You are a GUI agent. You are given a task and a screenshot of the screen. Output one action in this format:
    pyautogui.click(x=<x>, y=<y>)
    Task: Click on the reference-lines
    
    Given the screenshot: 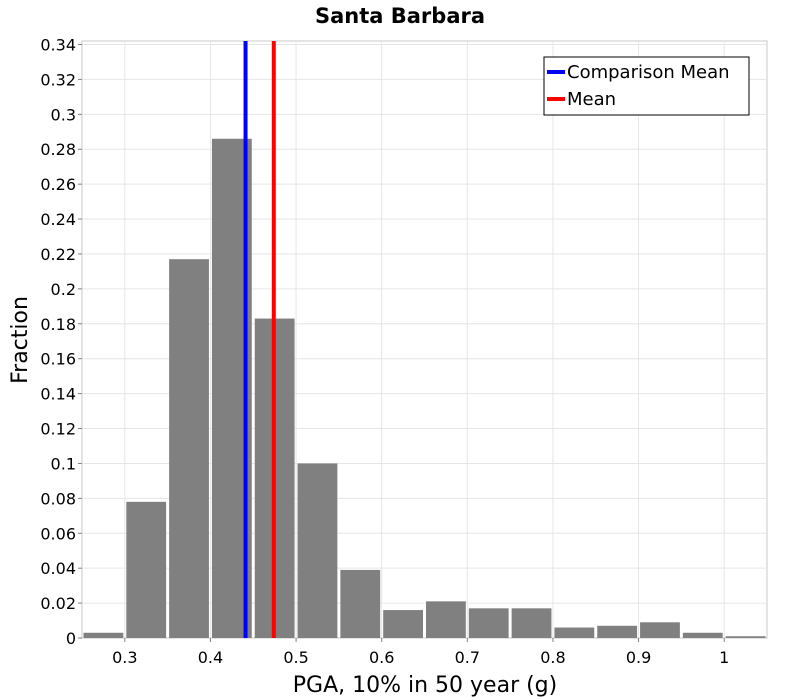 What is the action you would take?
    pyautogui.click(x=259, y=339)
    